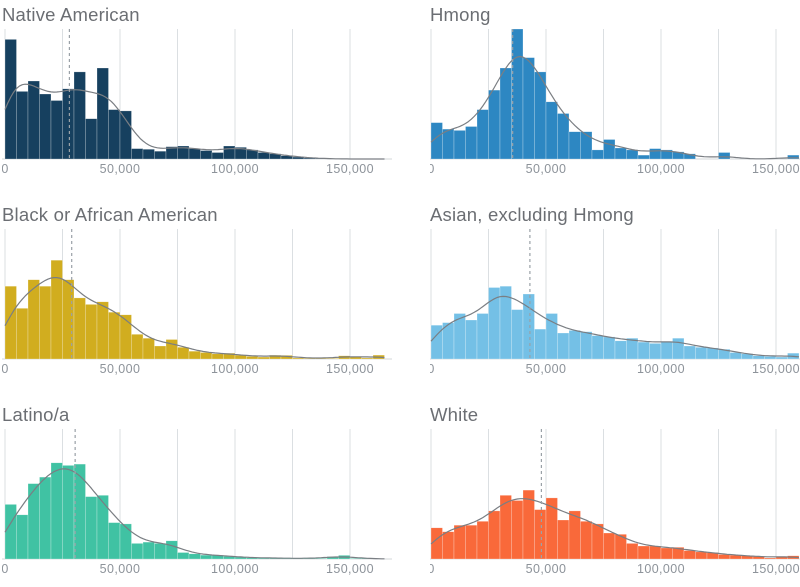 The height and width of the screenshot is (587, 800). I want to click on chart-title-latino-a: Latino/a, so click(36, 414).